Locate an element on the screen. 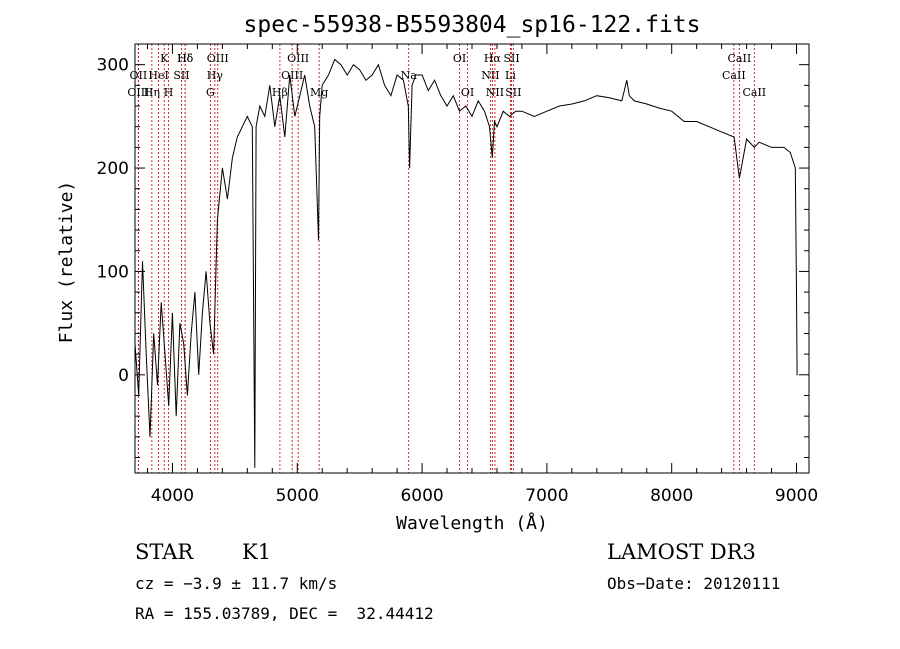 This screenshot has width=900, height=649. spectral-line-label: G is located at coordinates (210, 92).